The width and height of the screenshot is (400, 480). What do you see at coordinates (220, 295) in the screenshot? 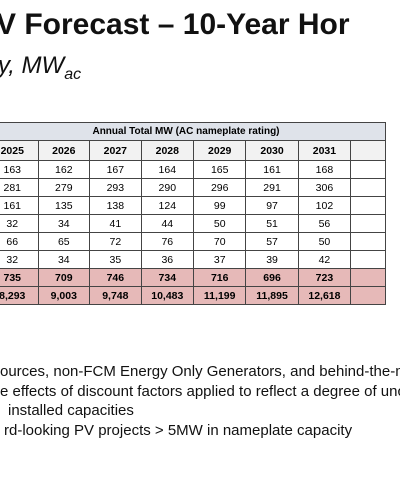
I see `total-cell: 11,199` at bounding box center [220, 295].